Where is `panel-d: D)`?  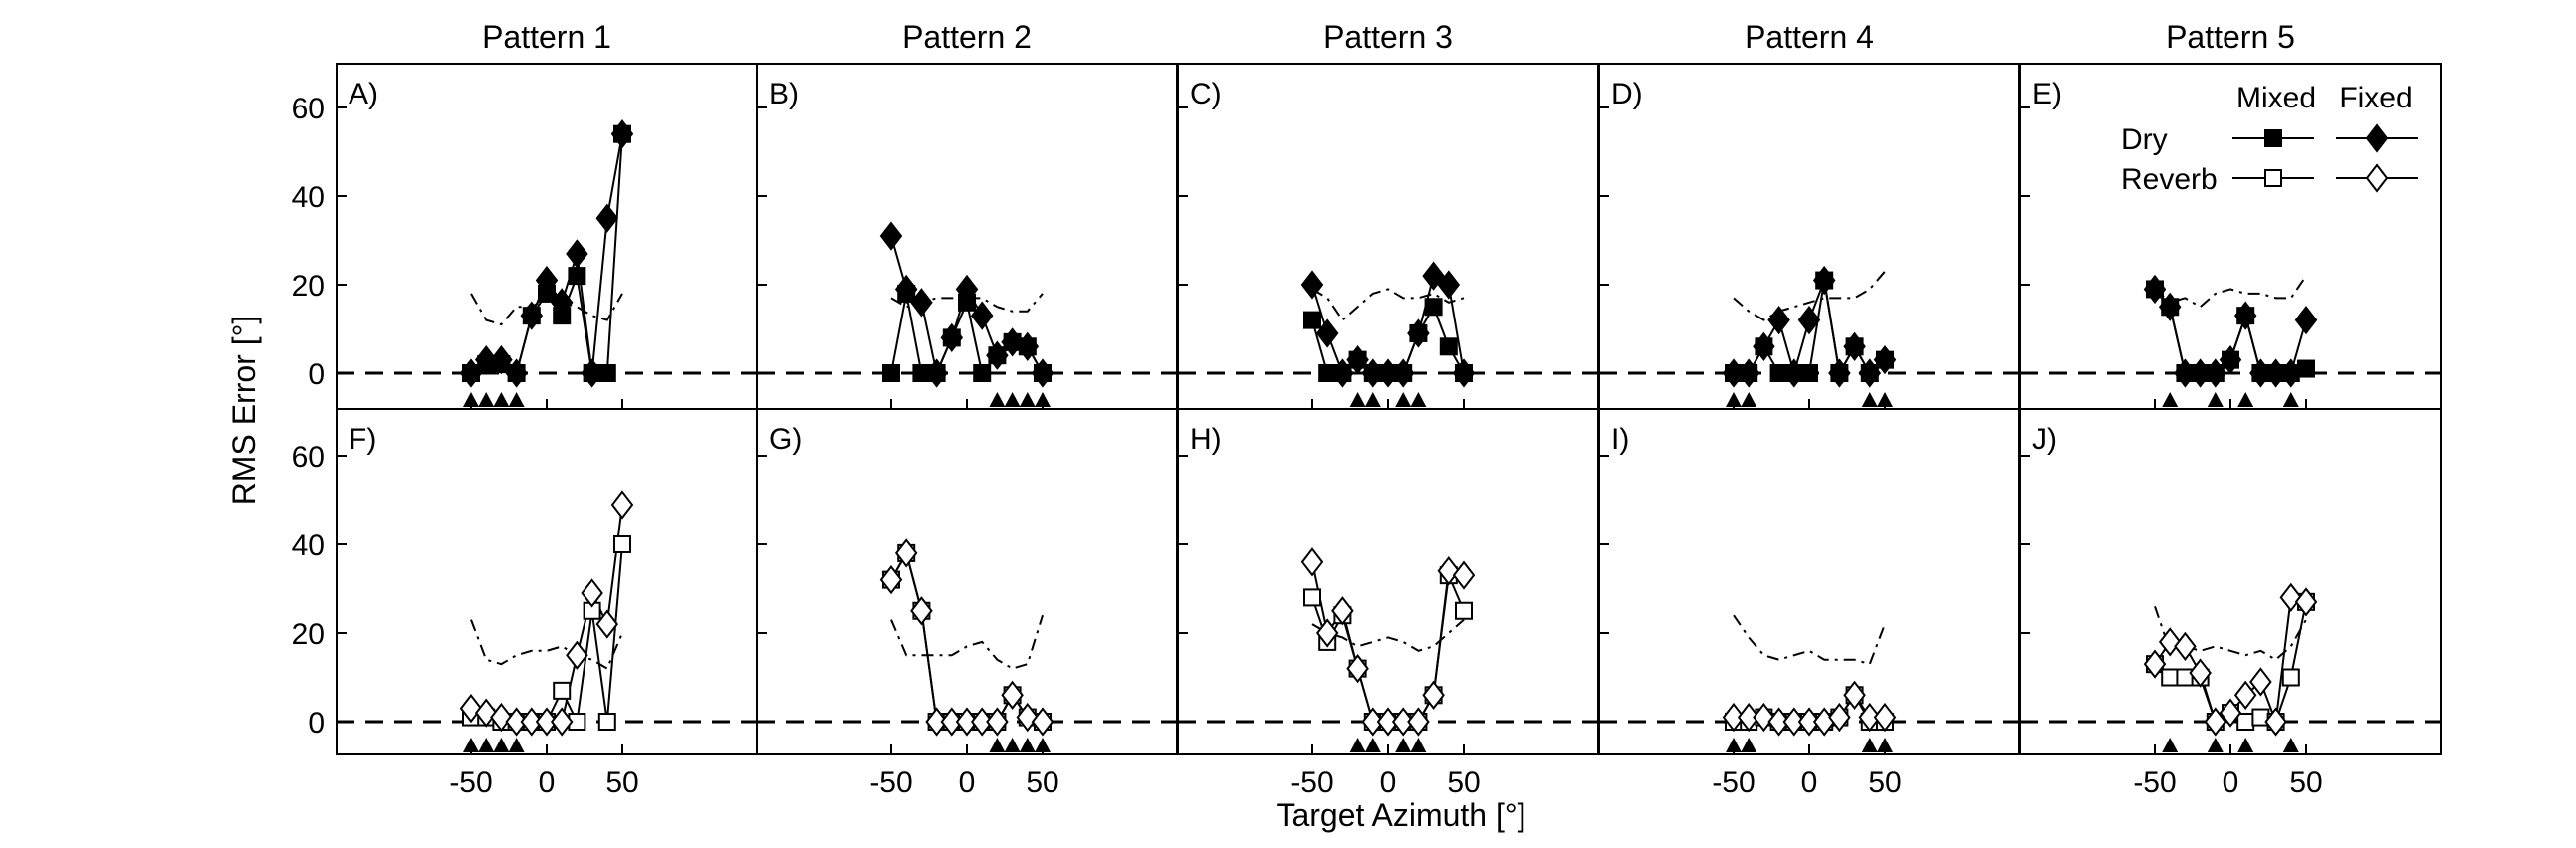
panel-d: D) is located at coordinates (1809, 237).